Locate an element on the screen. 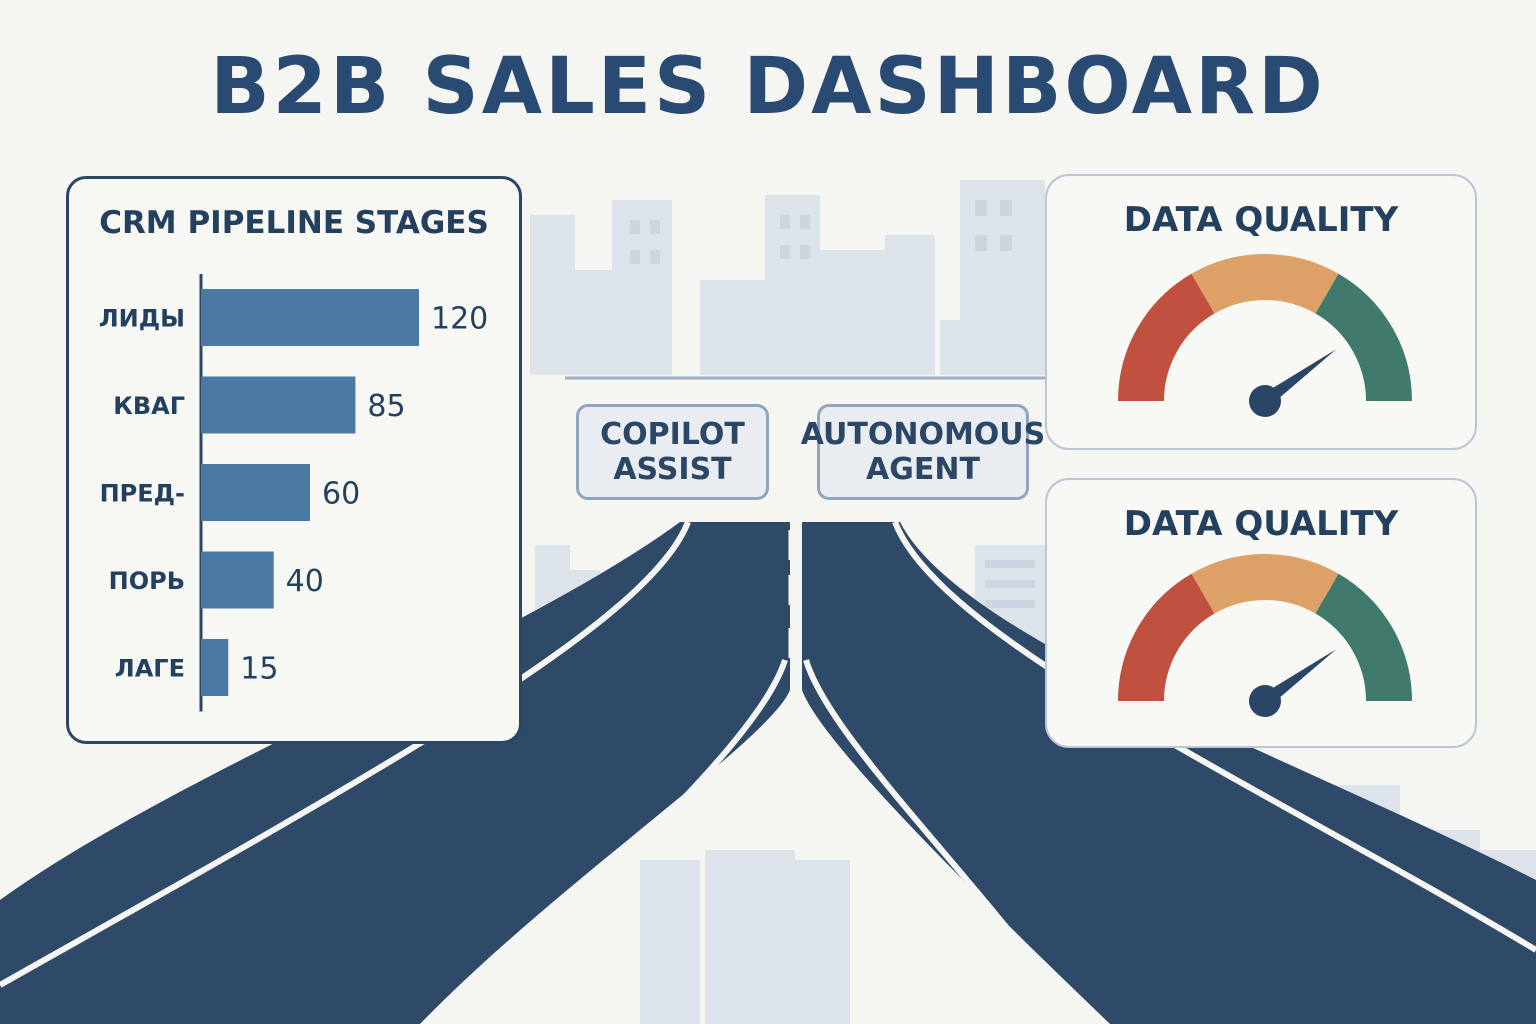  pipeline-value-label: 60 is located at coordinates (341, 494).